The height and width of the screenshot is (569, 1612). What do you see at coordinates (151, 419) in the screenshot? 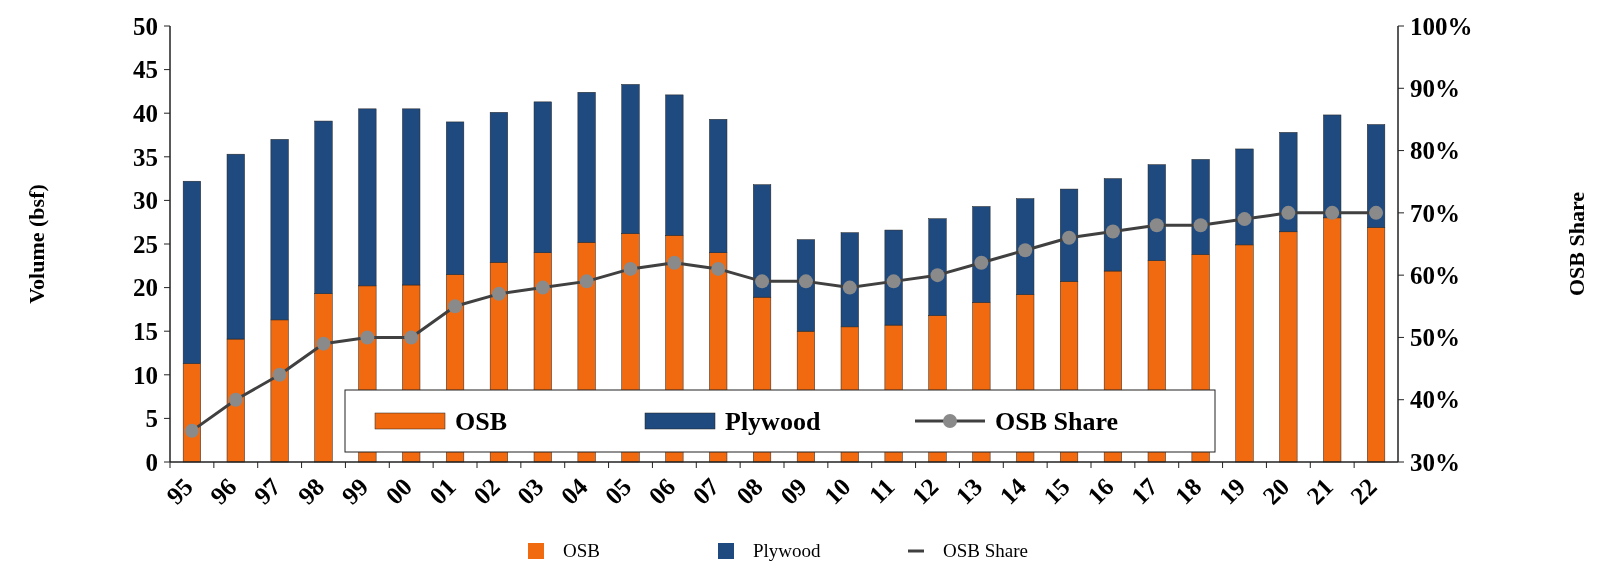
I see `y-tick-label: 5` at bounding box center [151, 419].